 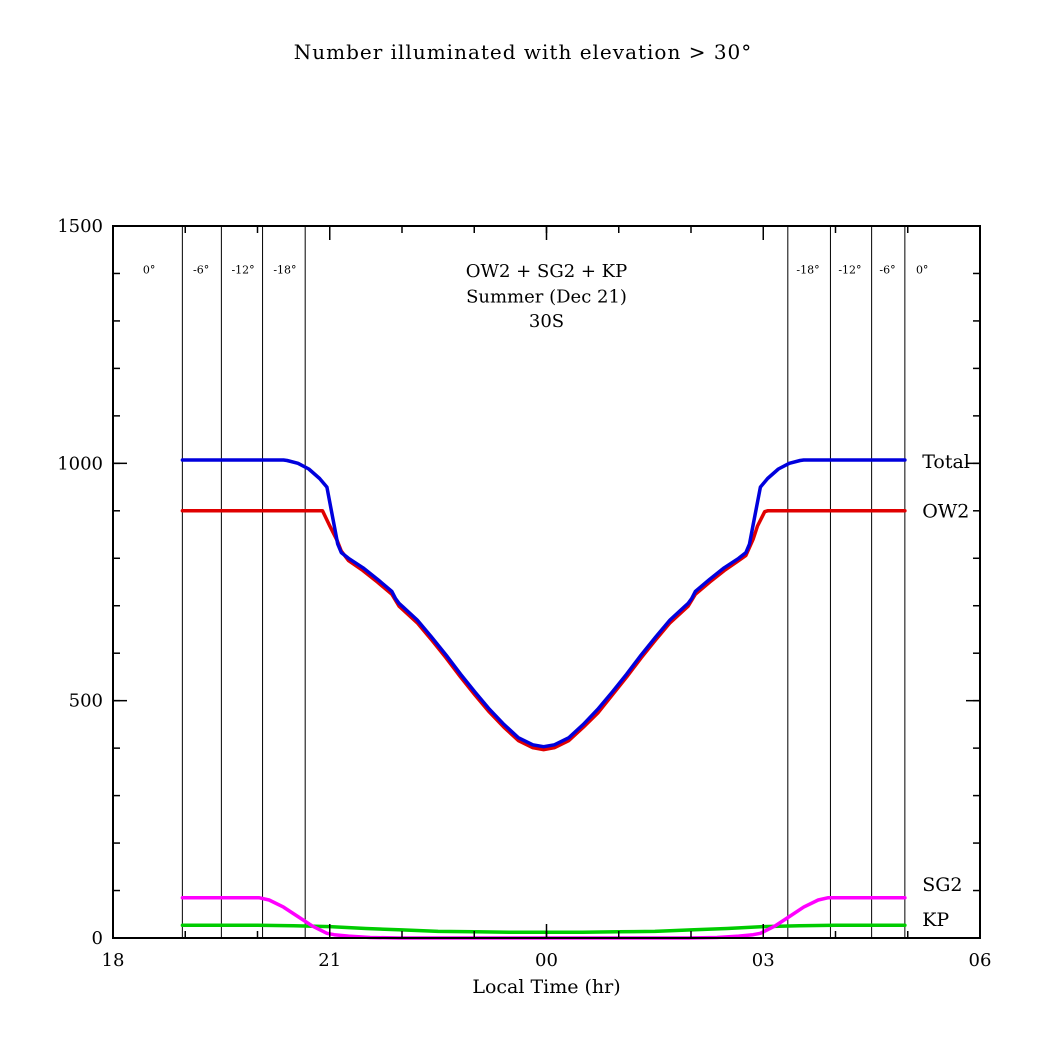 I want to click on y-tick-label: 500, so click(x=86, y=701).